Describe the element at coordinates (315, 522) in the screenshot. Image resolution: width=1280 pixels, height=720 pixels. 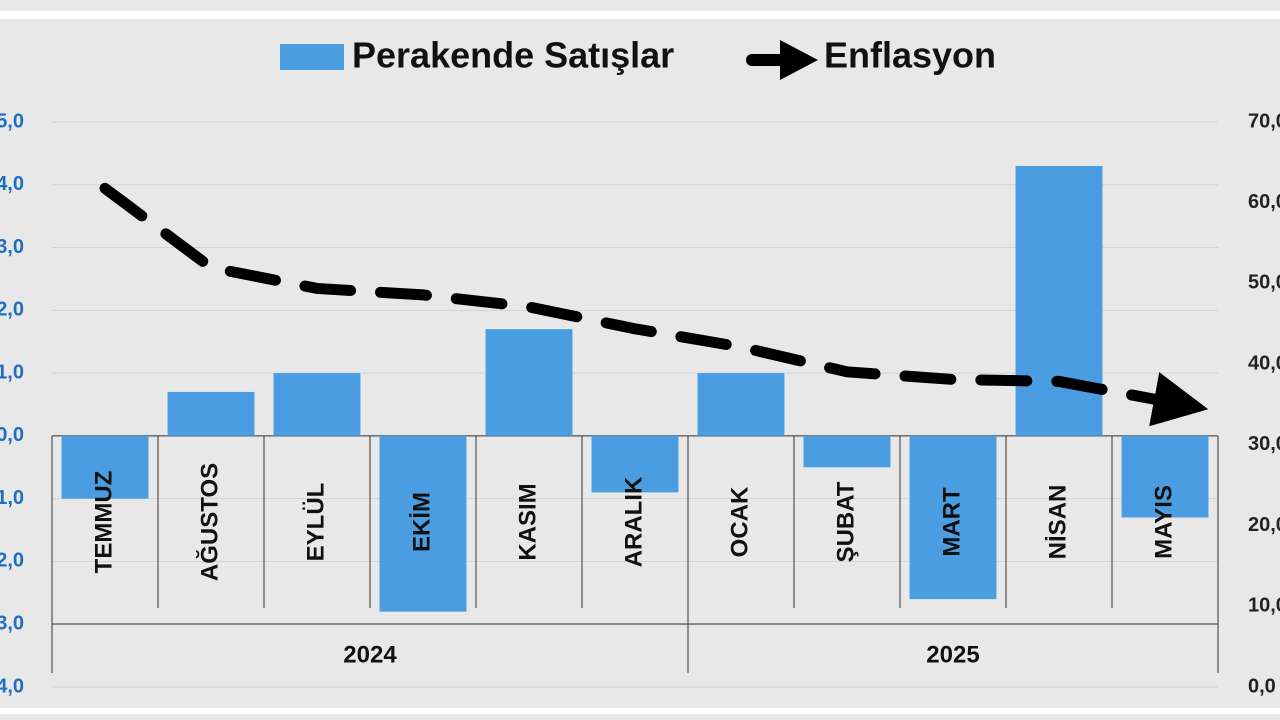
I see `x-tick-label: EYLÜL` at that location.